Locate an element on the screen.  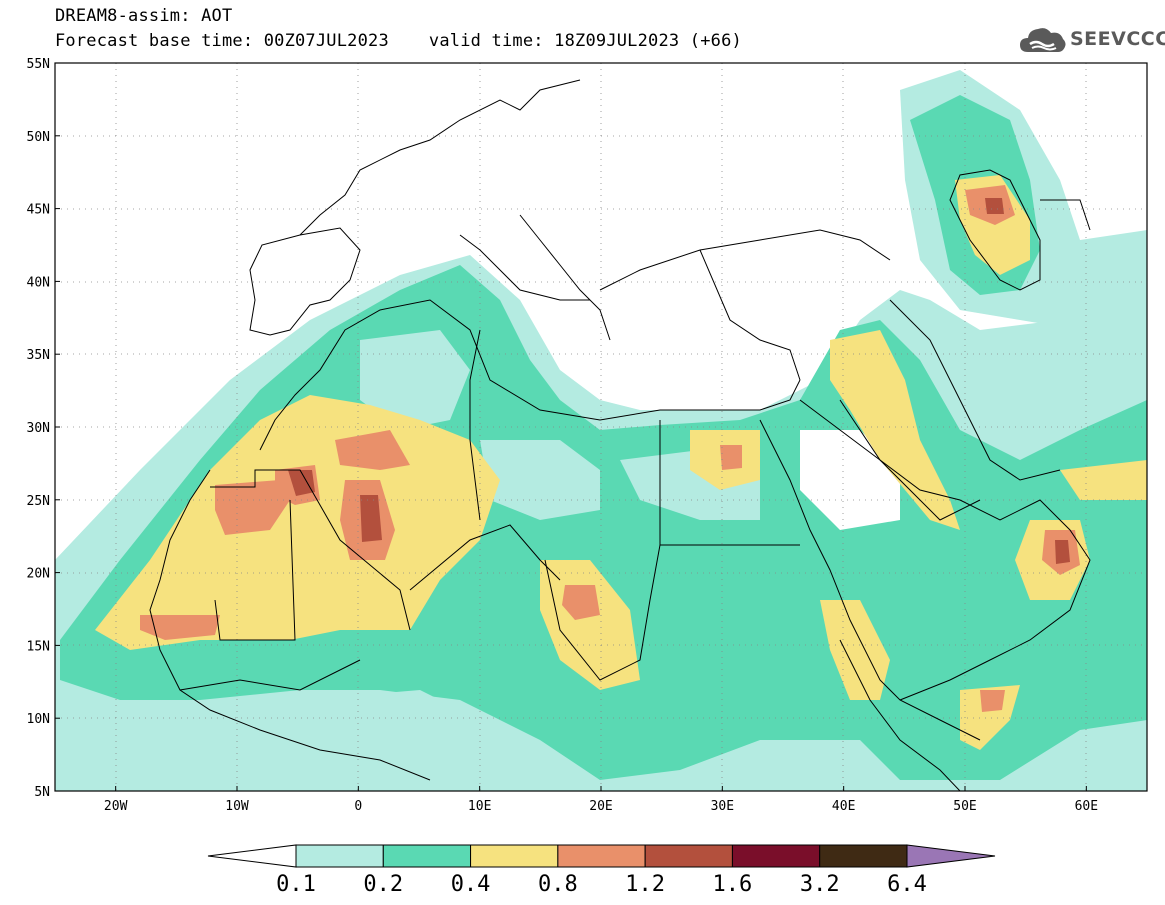
seevccc-logo: SEEVCCC is located at coordinates (1091, 40).